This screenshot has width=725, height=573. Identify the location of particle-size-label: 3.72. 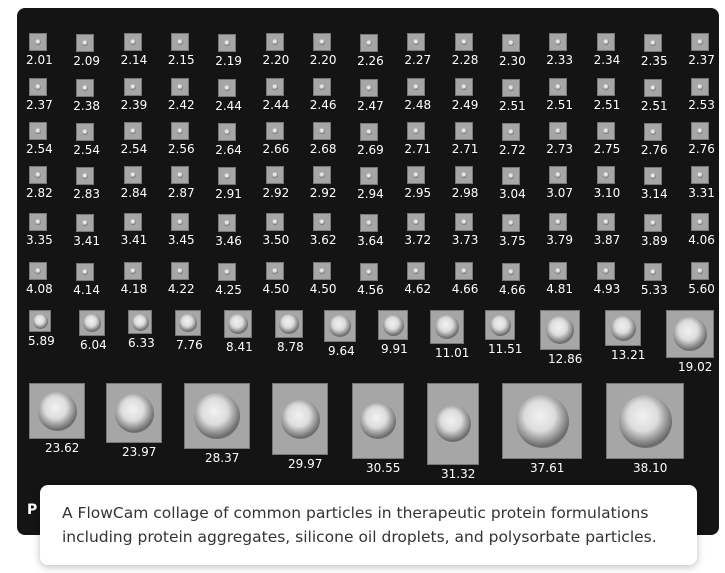
(418, 240).